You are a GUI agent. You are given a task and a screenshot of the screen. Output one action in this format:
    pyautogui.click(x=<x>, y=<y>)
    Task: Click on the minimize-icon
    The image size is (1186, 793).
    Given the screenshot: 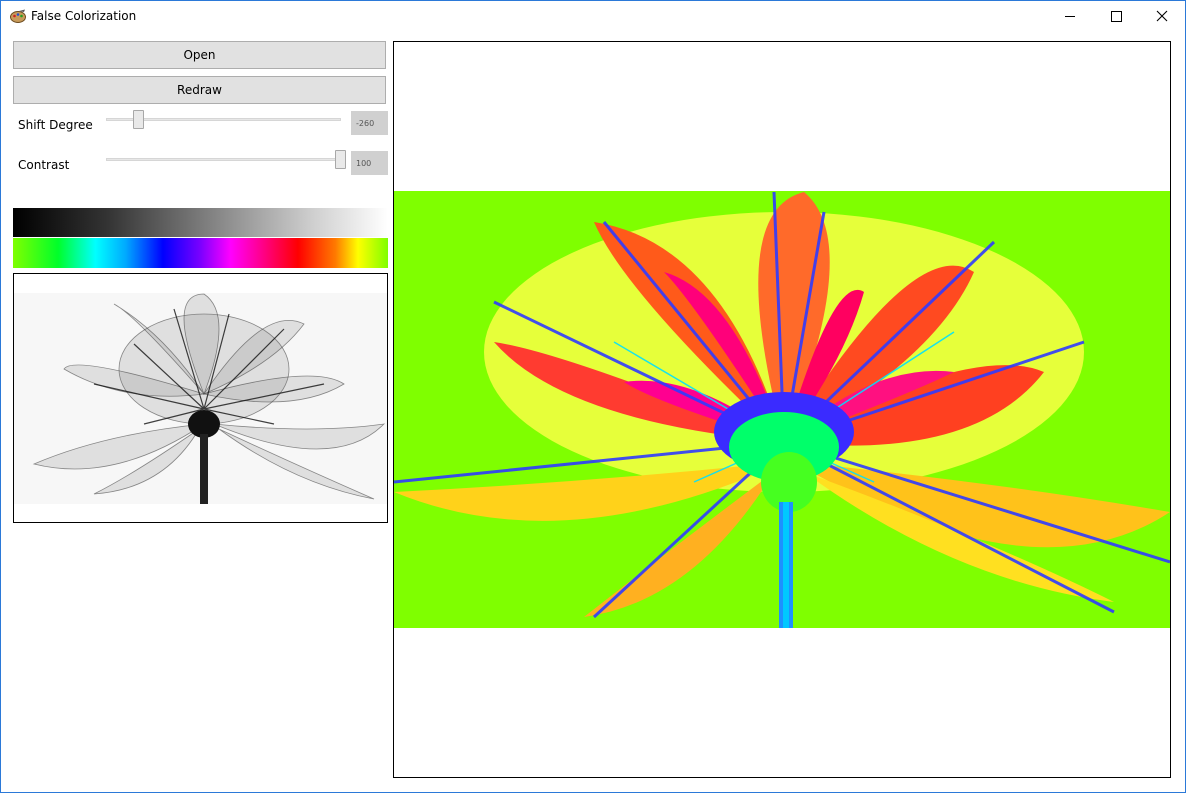 What is the action you would take?
    pyautogui.click(x=1070, y=16)
    